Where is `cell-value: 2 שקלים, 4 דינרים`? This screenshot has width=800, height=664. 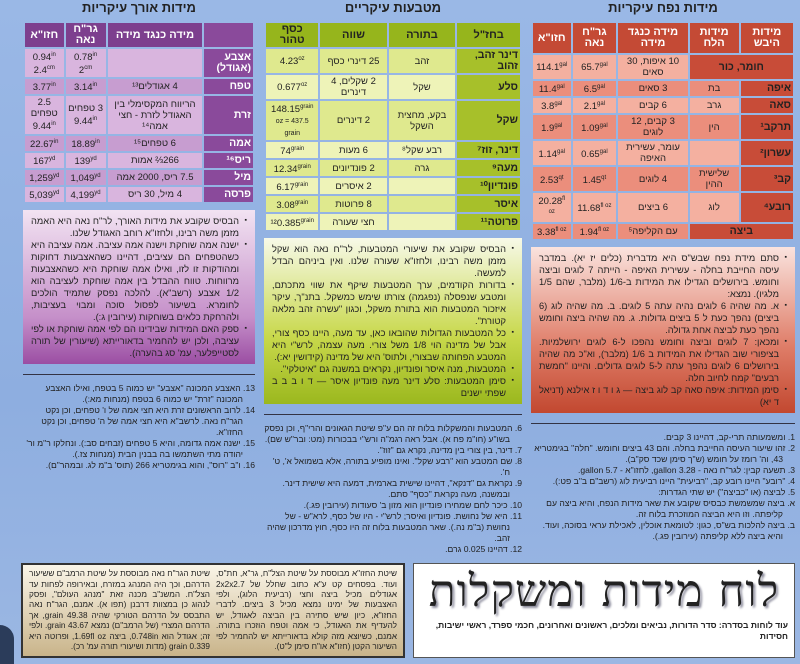 cell-value: 2 שקלים, 4 דינרים is located at coordinates (353, 87).